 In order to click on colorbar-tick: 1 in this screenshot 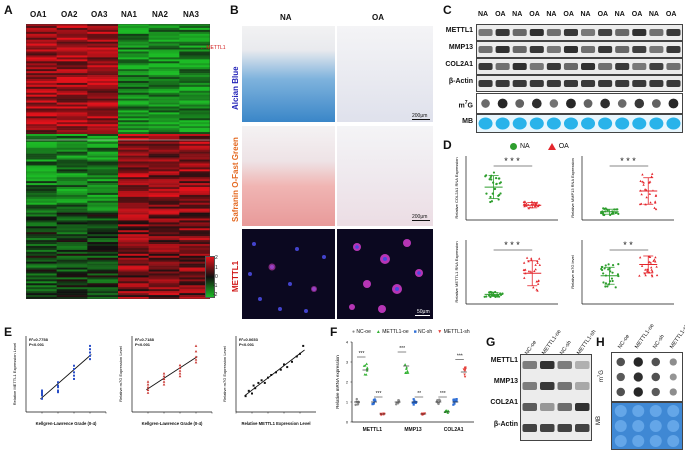, I will do `click(216, 268)`.